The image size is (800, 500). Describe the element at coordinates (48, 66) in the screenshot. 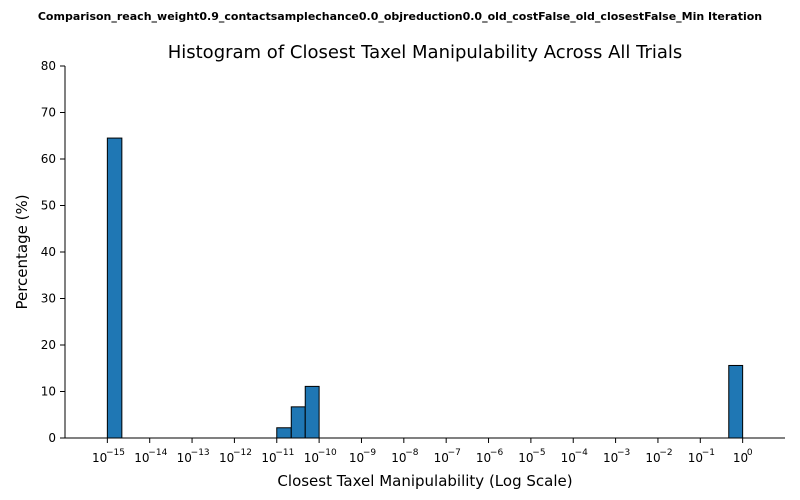

I see `y-tick-label: 80` at that location.